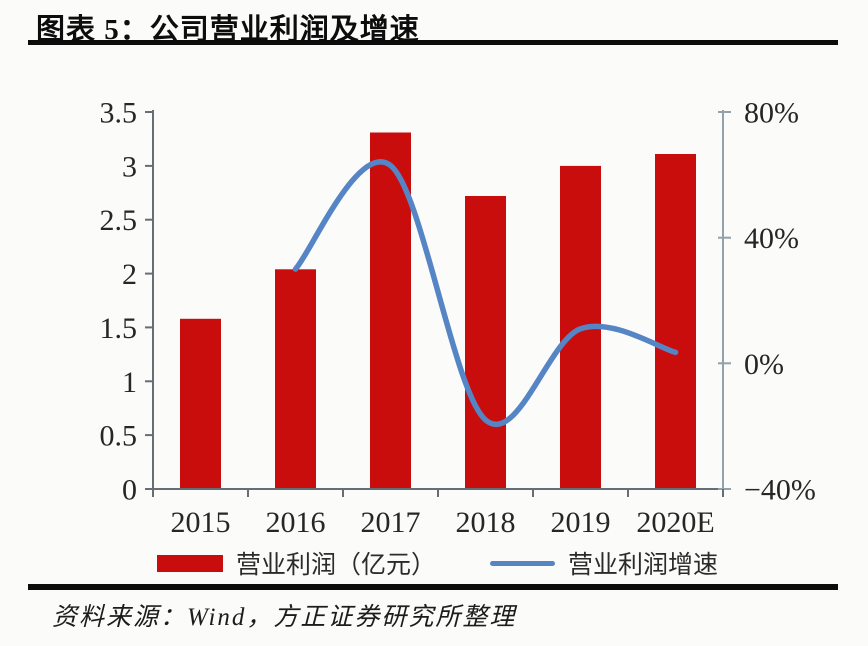  I want to click on bar-2018, so click(485, 342).